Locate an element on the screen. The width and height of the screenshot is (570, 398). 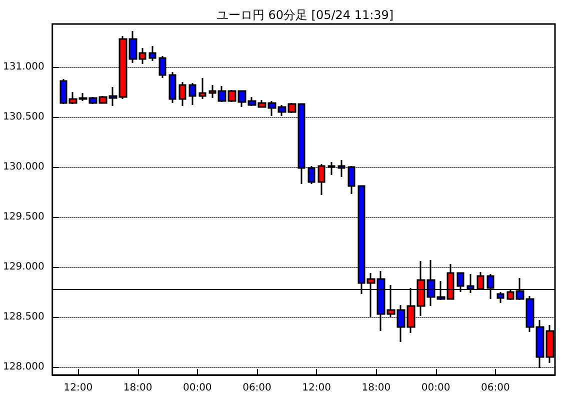
y-tick-label: 129.500 is located at coordinates (23, 217).